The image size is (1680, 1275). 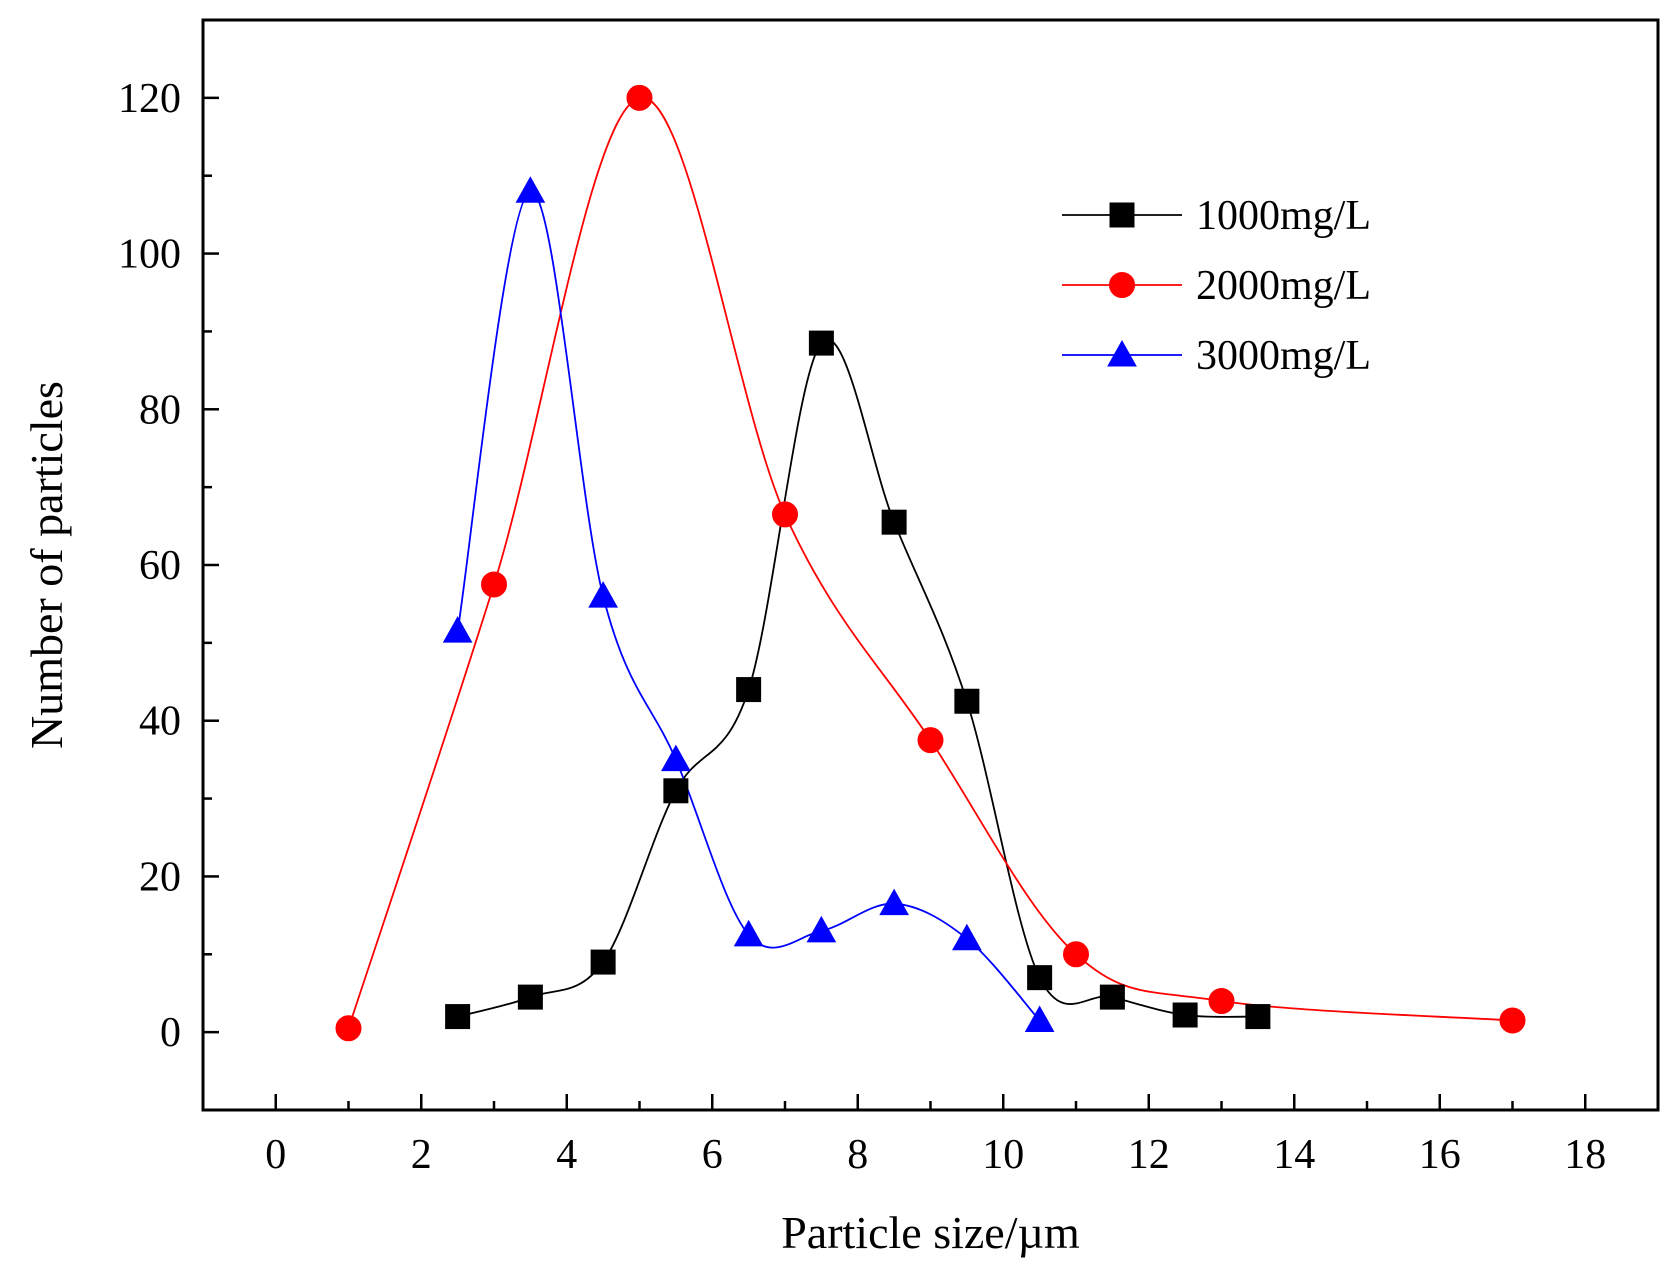 I want to click on x-tick-label: 4, so click(x=566, y=1155).